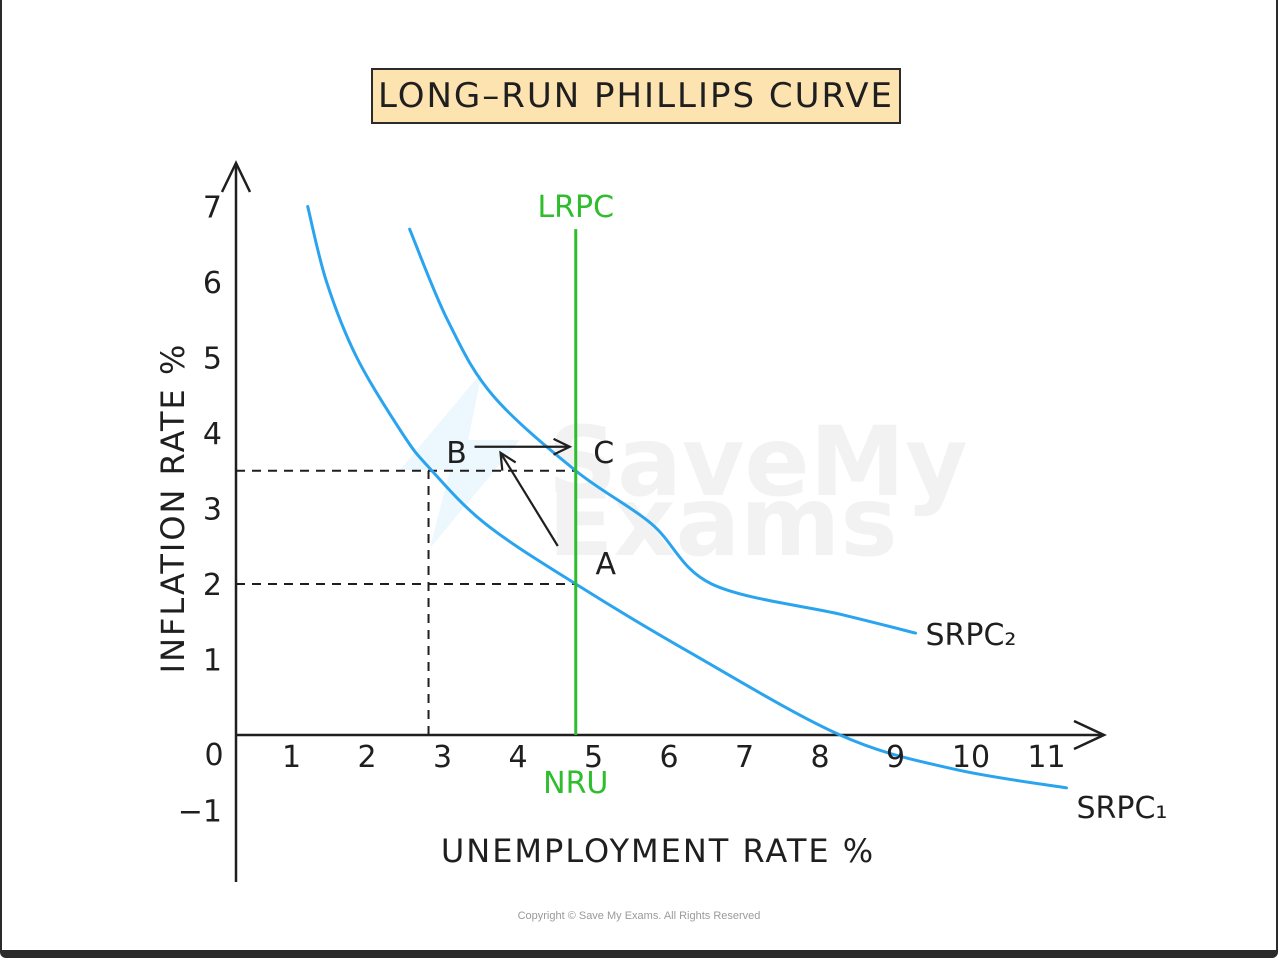 The width and height of the screenshot is (1278, 958). I want to click on y-tick-label: 4, so click(212, 434).